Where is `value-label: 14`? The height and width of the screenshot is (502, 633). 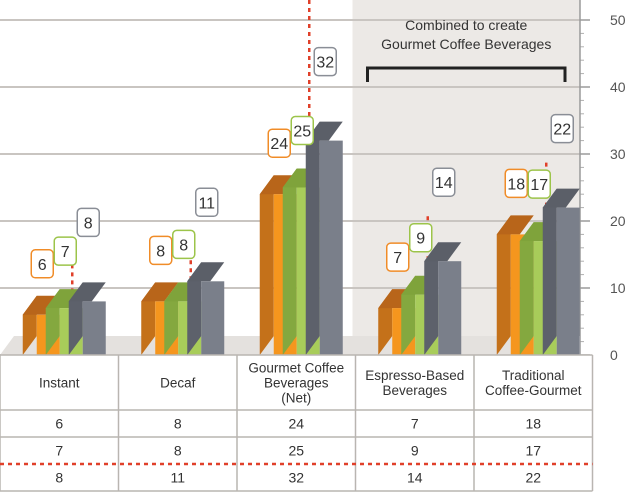
value-label: 14 is located at coordinates (444, 183).